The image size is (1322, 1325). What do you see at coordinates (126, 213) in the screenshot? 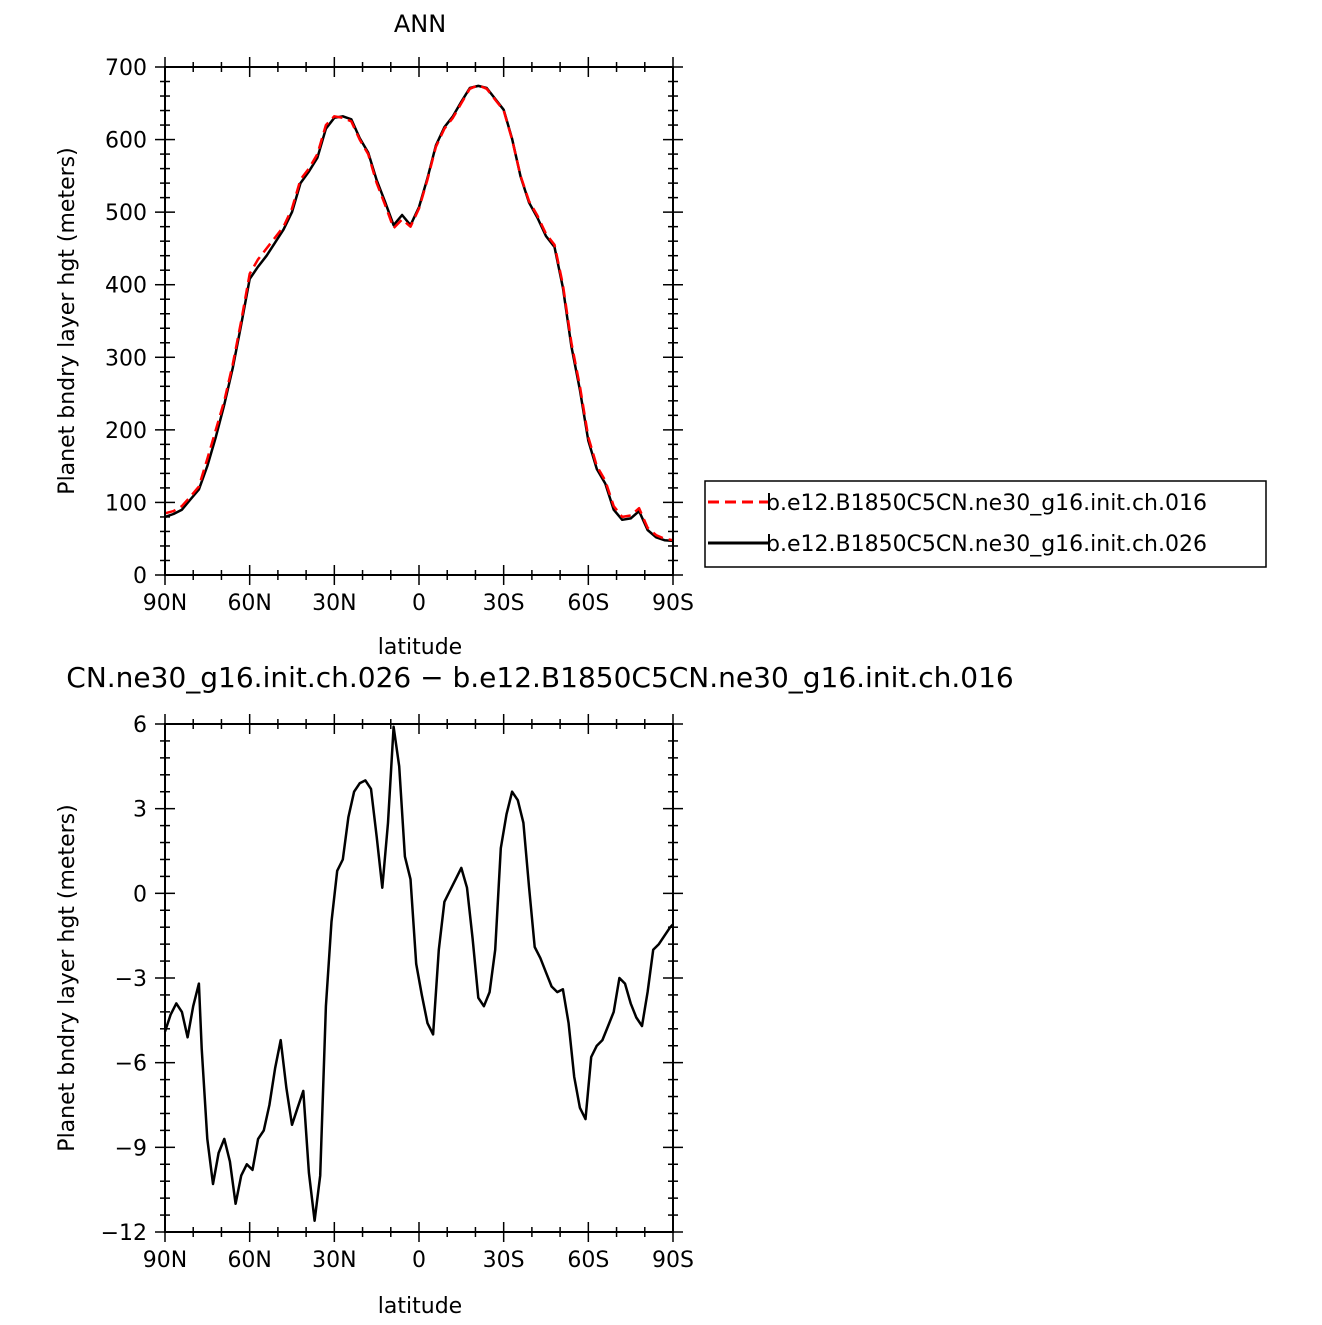
I see `top-y-tick-label: 500` at bounding box center [126, 213].